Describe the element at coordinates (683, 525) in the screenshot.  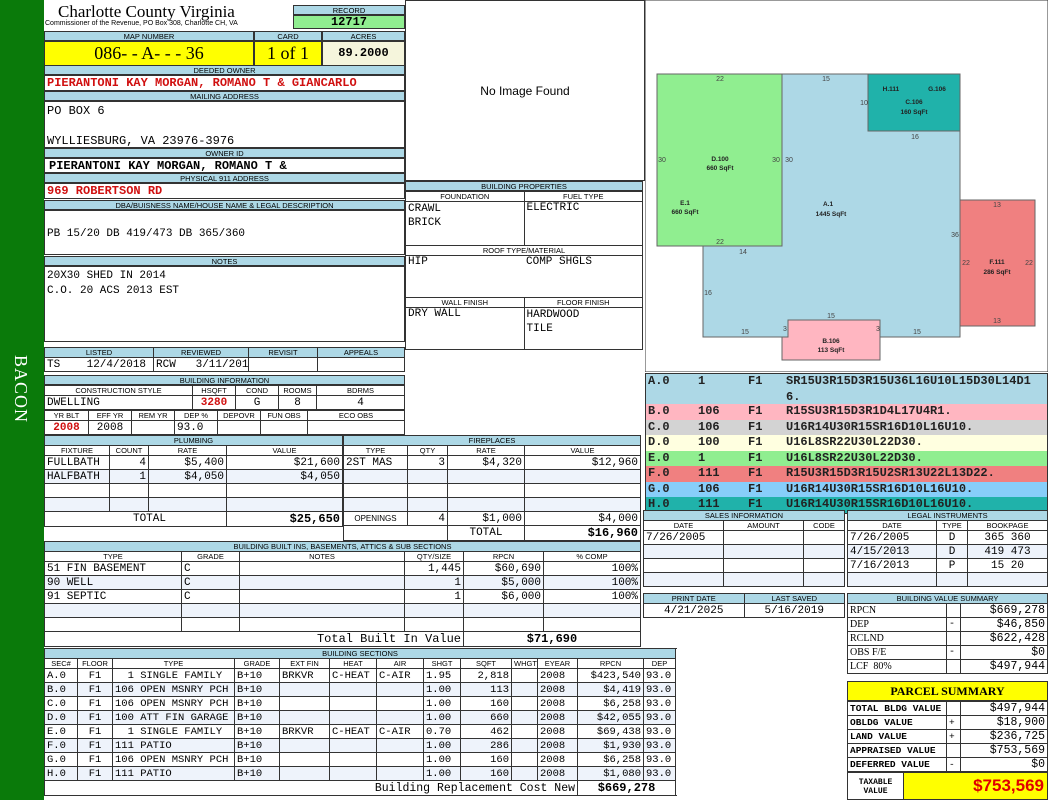
I see `column-header: DATE` at that location.